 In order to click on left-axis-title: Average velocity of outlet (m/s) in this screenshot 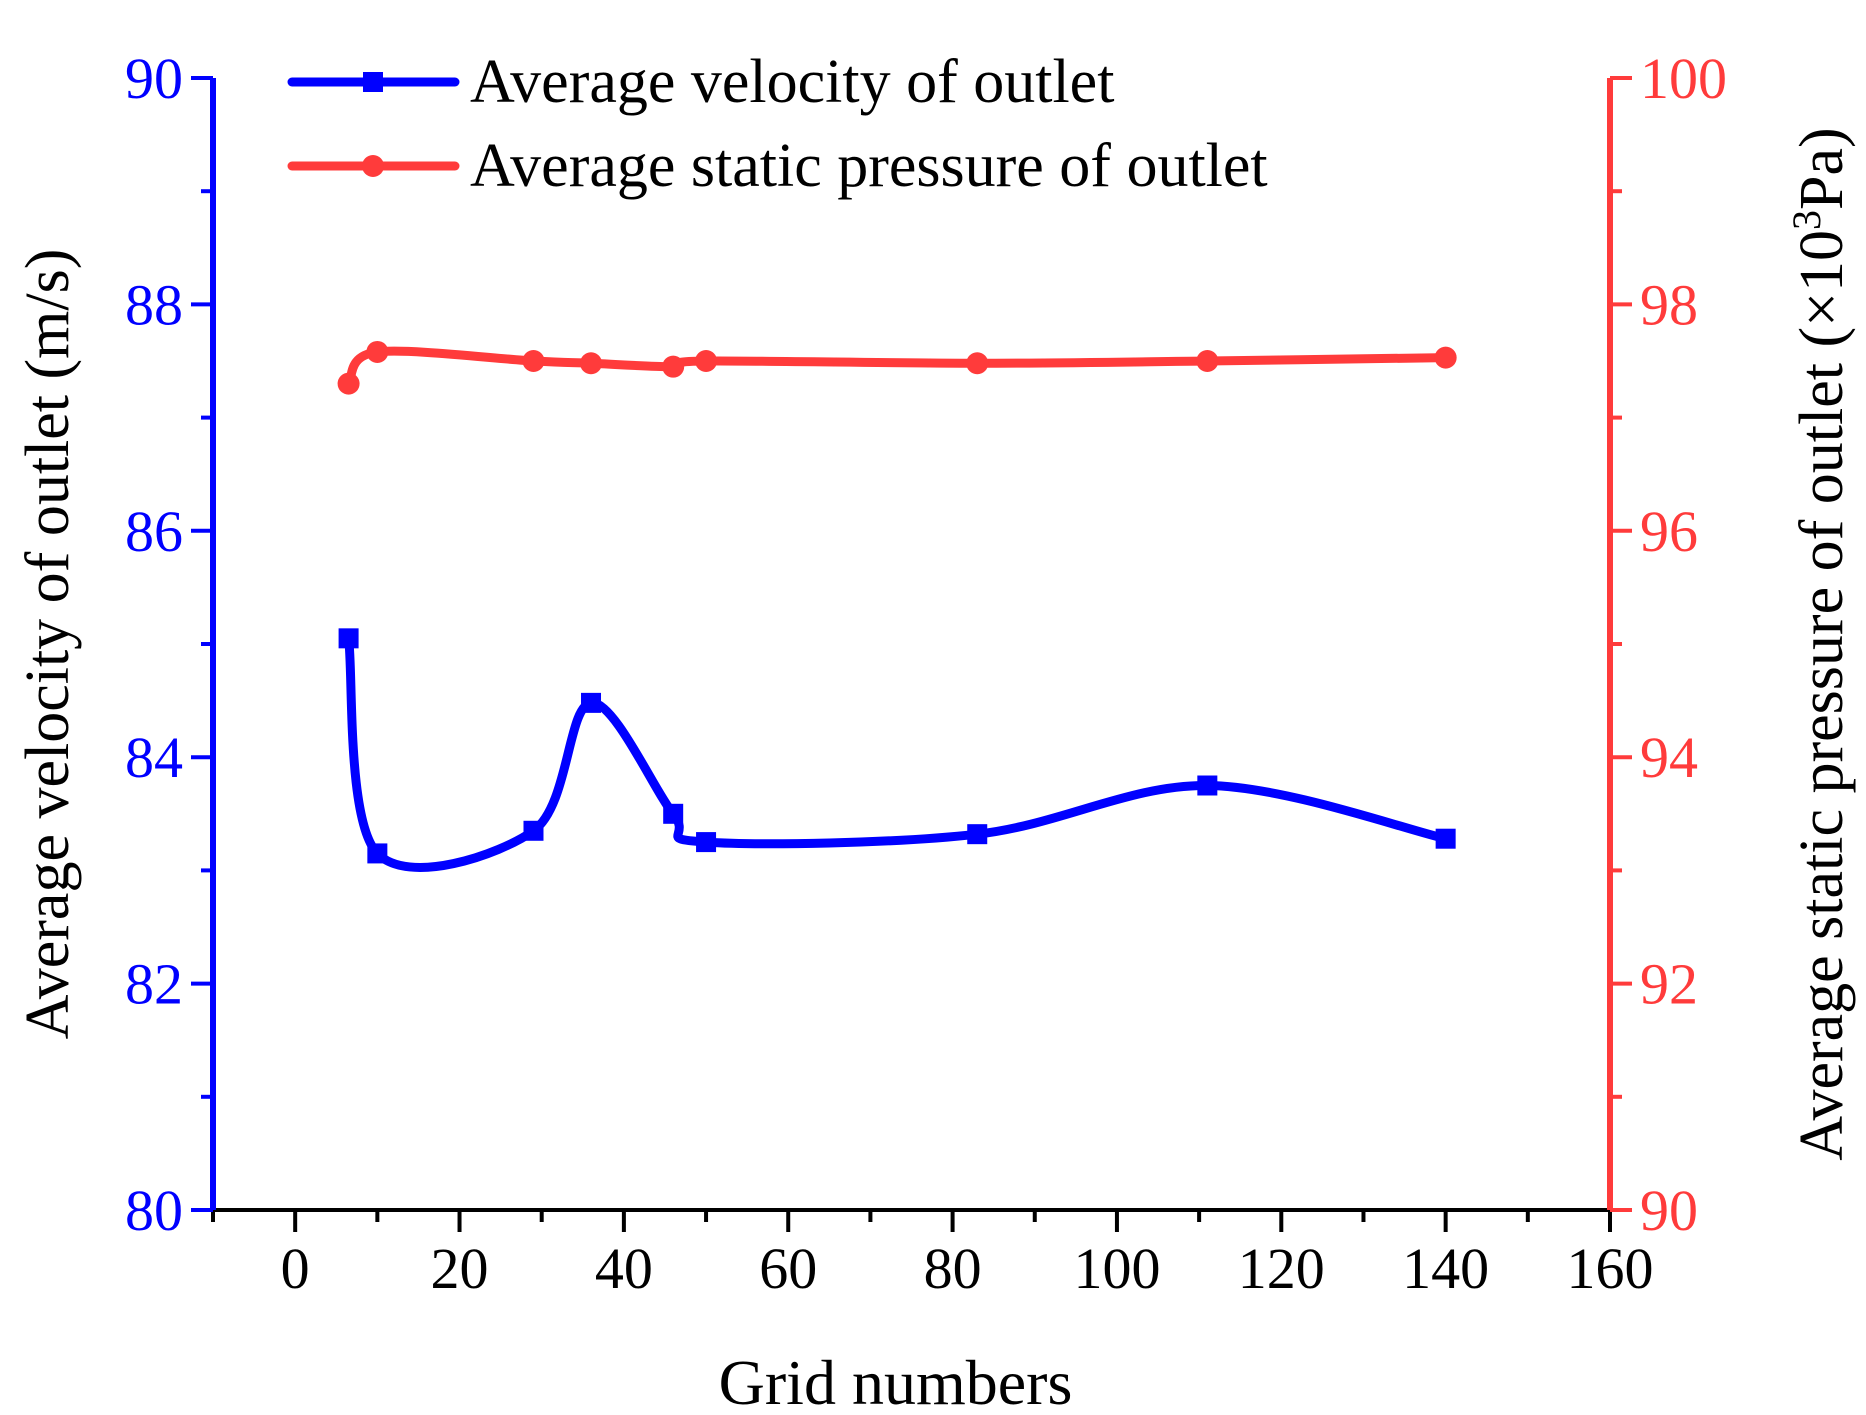, I will do `click(48, 644)`.